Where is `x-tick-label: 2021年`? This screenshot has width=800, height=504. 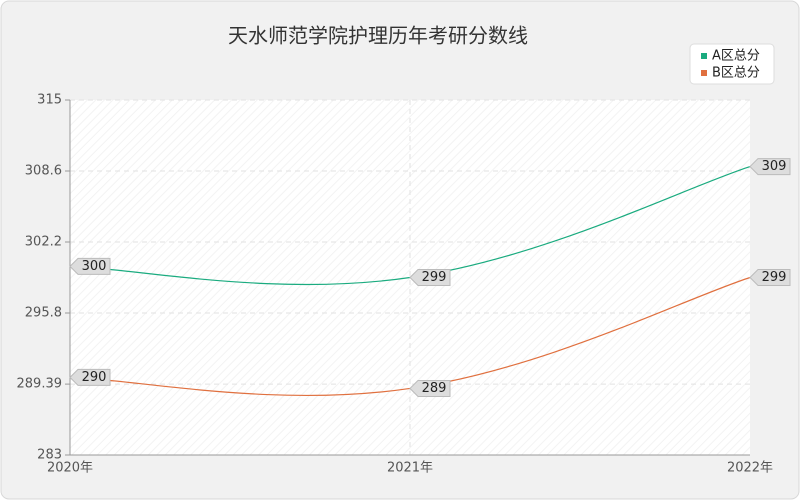 x-tick-label: 2021年 is located at coordinates (410, 468).